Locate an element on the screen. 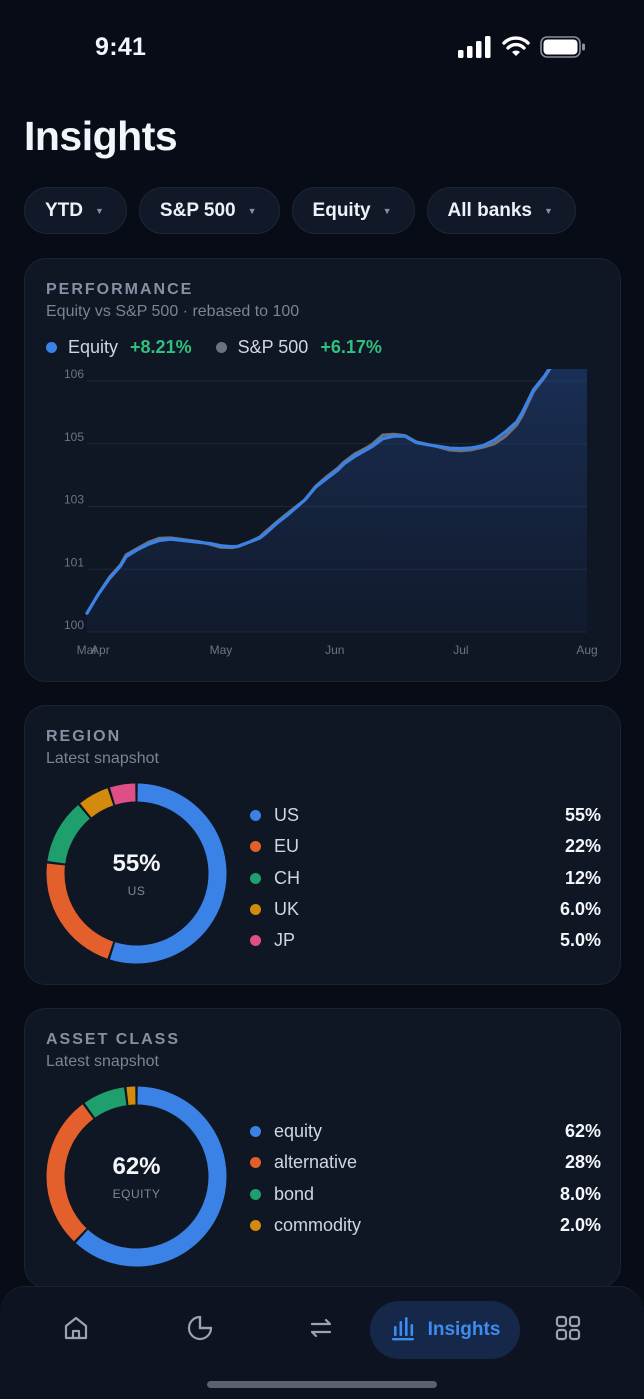 Image resolution: width=644 pixels, height=1399 pixels. tab-bar: Insights is located at coordinates (322, 1342).